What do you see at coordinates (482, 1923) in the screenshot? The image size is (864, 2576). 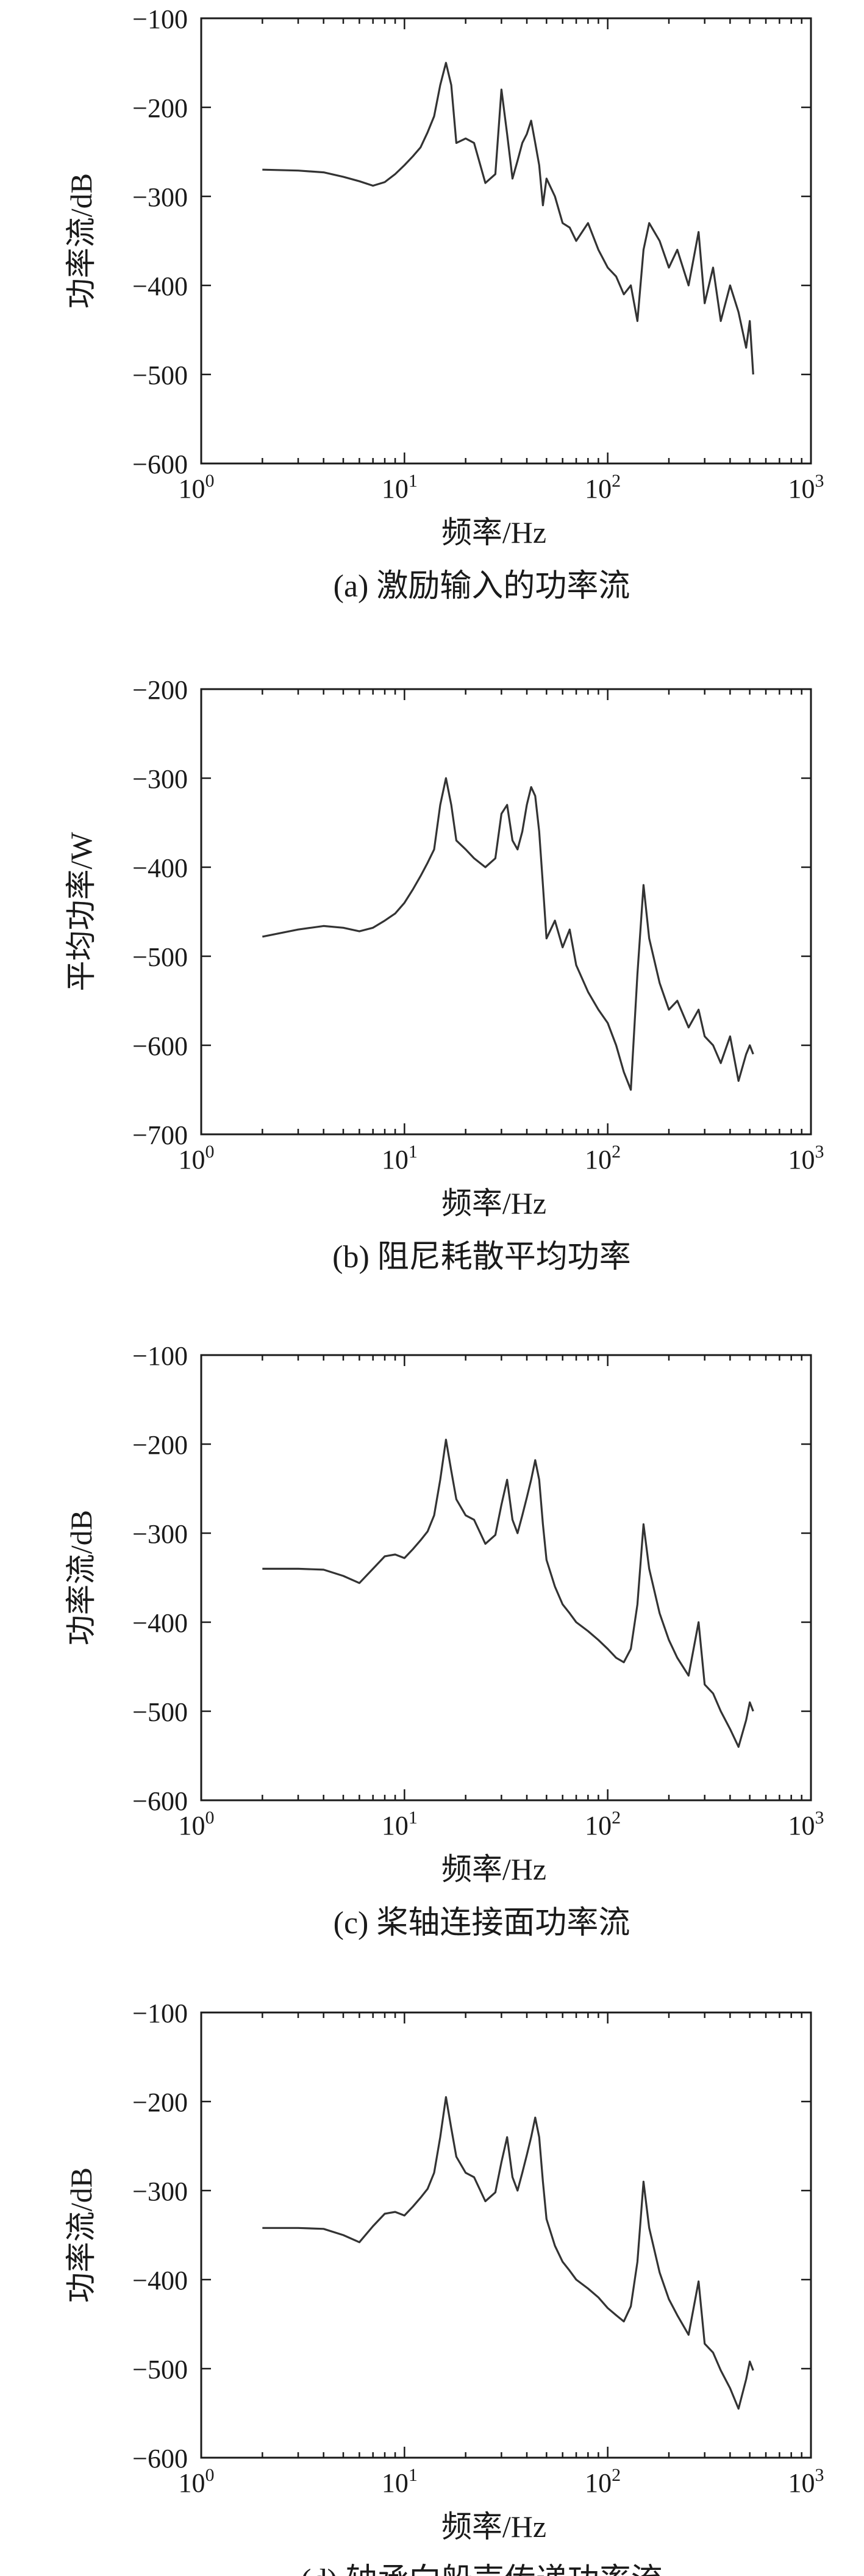 I see `chart-caption: (c) 桨轴连接面功率流` at bounding box center [482, 1923].